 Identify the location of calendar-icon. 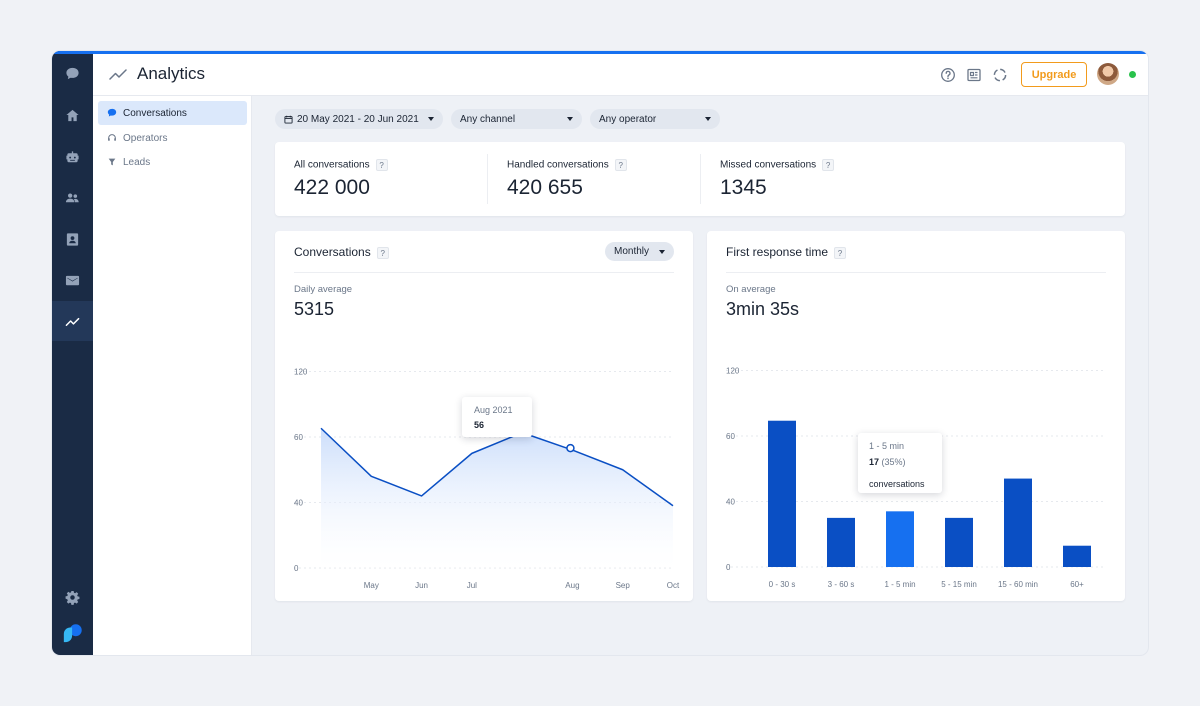
(288, 119).